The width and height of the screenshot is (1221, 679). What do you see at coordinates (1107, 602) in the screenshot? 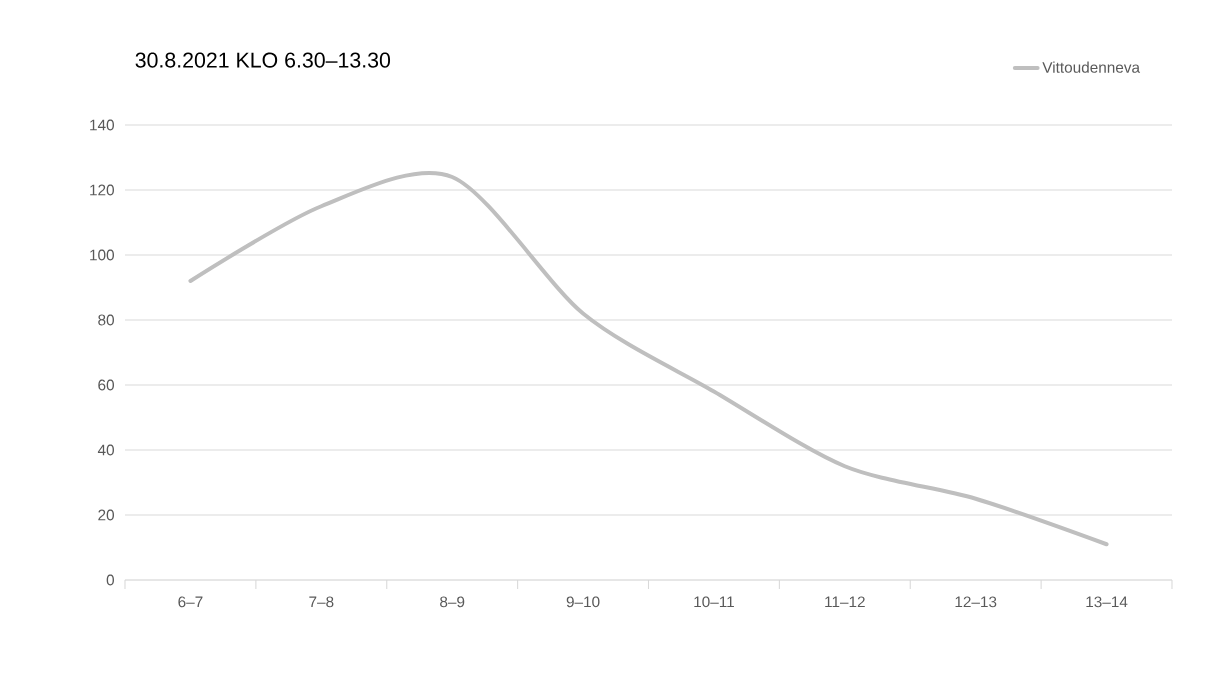
I see `x-tick-label: 13–14` at bounding box center [1107, 602].